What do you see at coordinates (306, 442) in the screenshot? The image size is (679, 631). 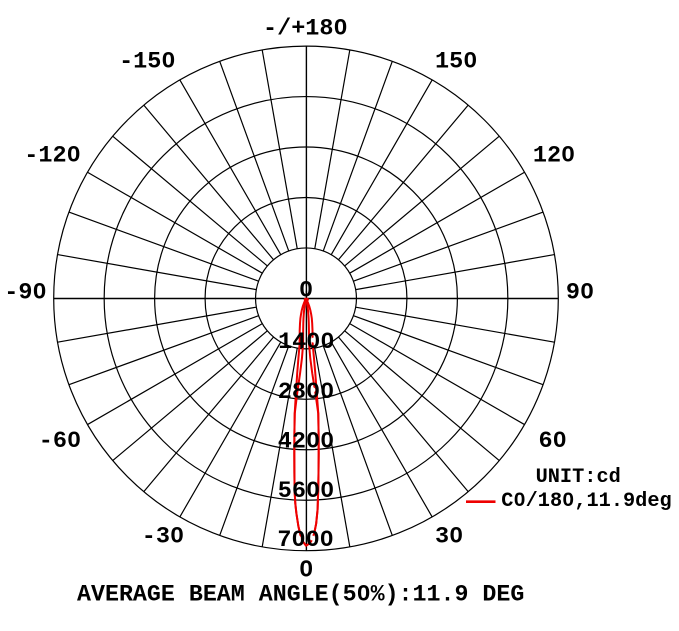 I see `svg-text: 4200` at bounding box center [306, 442].